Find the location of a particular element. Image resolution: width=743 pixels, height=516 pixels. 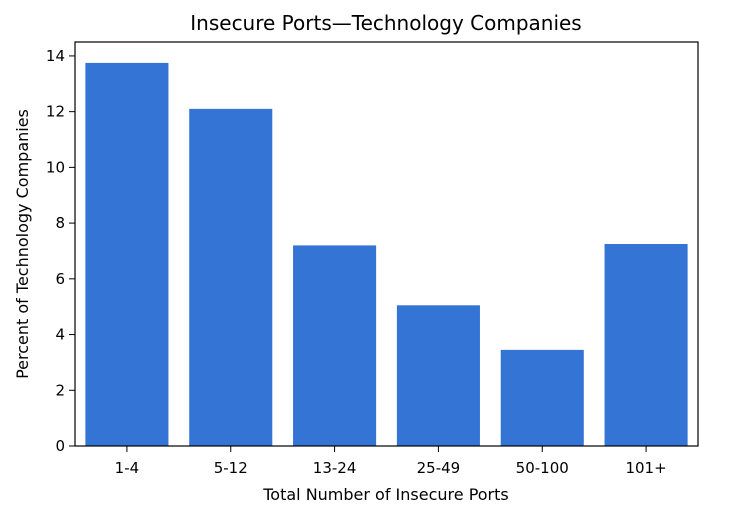

y-tick-label: 10 is located at coordinates (55, 167).